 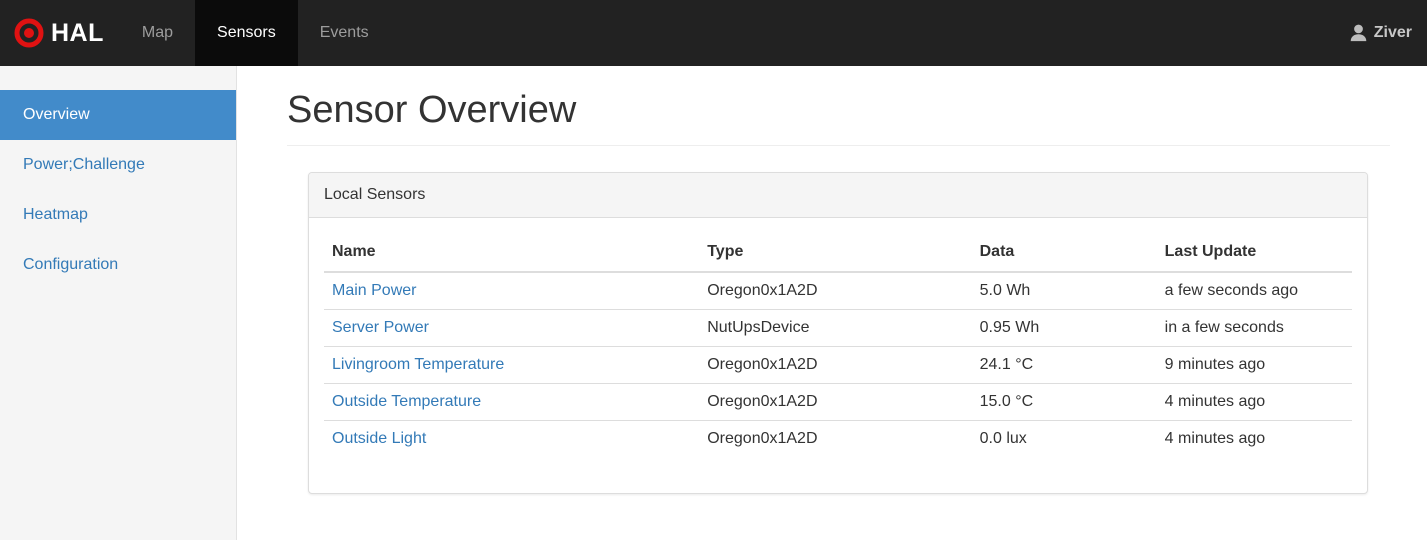 I want to click on navbar: HAL Map Sensors Events Ziver, so click(x=713, y=33).